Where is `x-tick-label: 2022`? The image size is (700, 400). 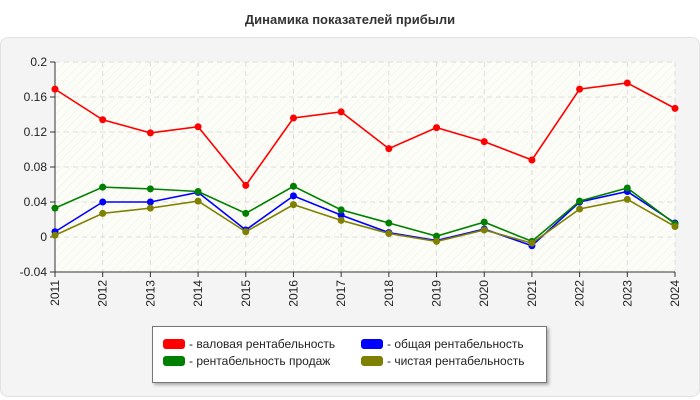 x-tick-label: 2022 is located at coordinates (580, 293).